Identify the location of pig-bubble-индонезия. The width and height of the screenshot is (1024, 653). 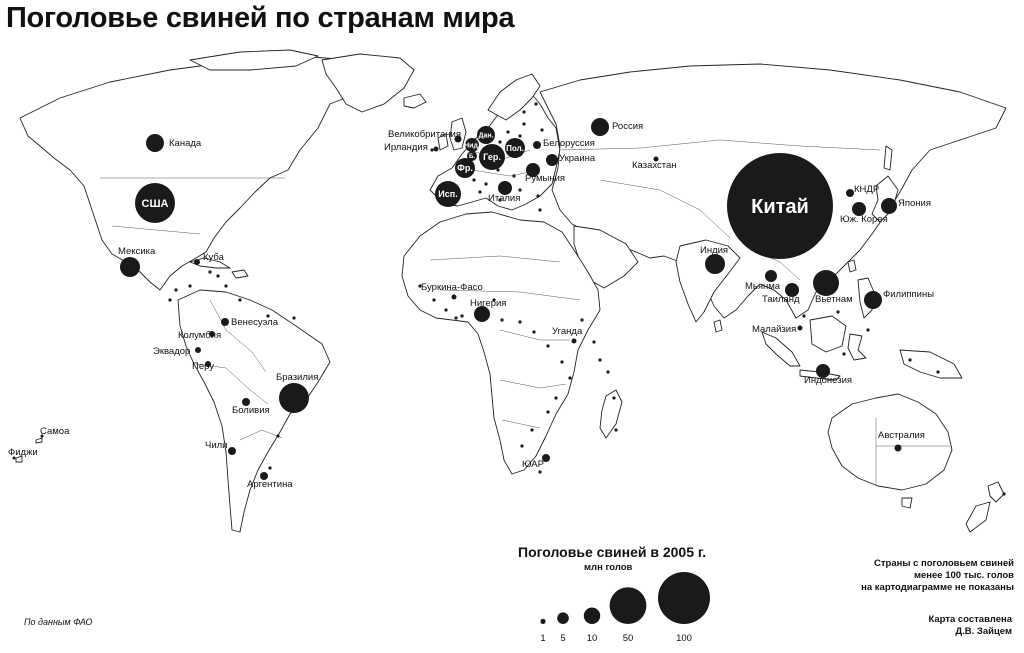
(823, 371).